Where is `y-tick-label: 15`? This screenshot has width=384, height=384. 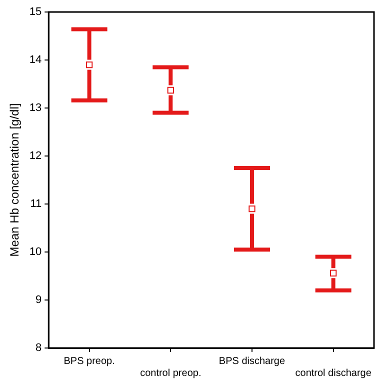
y-tick-label: 15 is located at coordinates (35, 12).